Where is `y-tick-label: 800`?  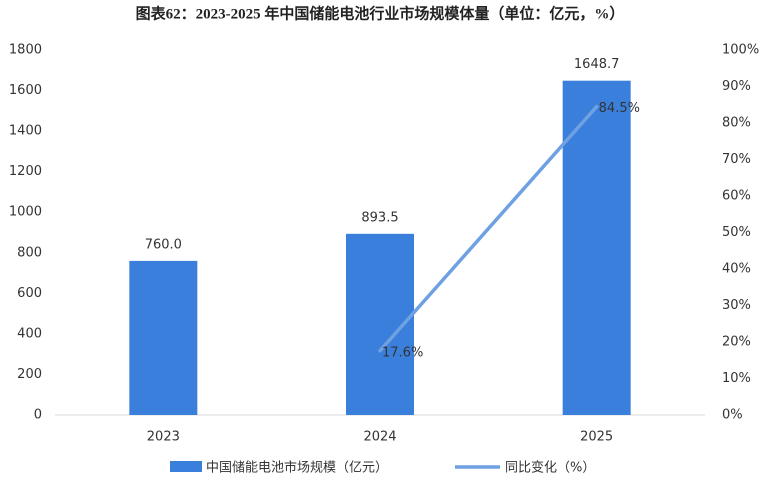
y-tick-label: 800 is located at coordinates (29, 252).